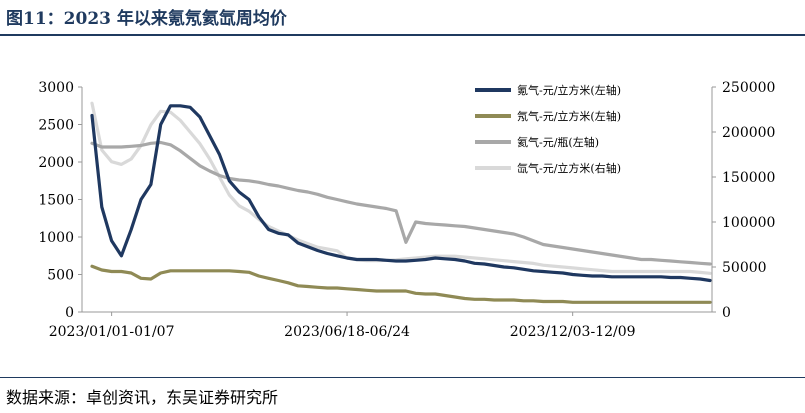 Image resolution: width=805 pixels, height=413 pixels. I want to click on legend-label-2: 氦气-元/瓶(左轴), so click(558, 142).